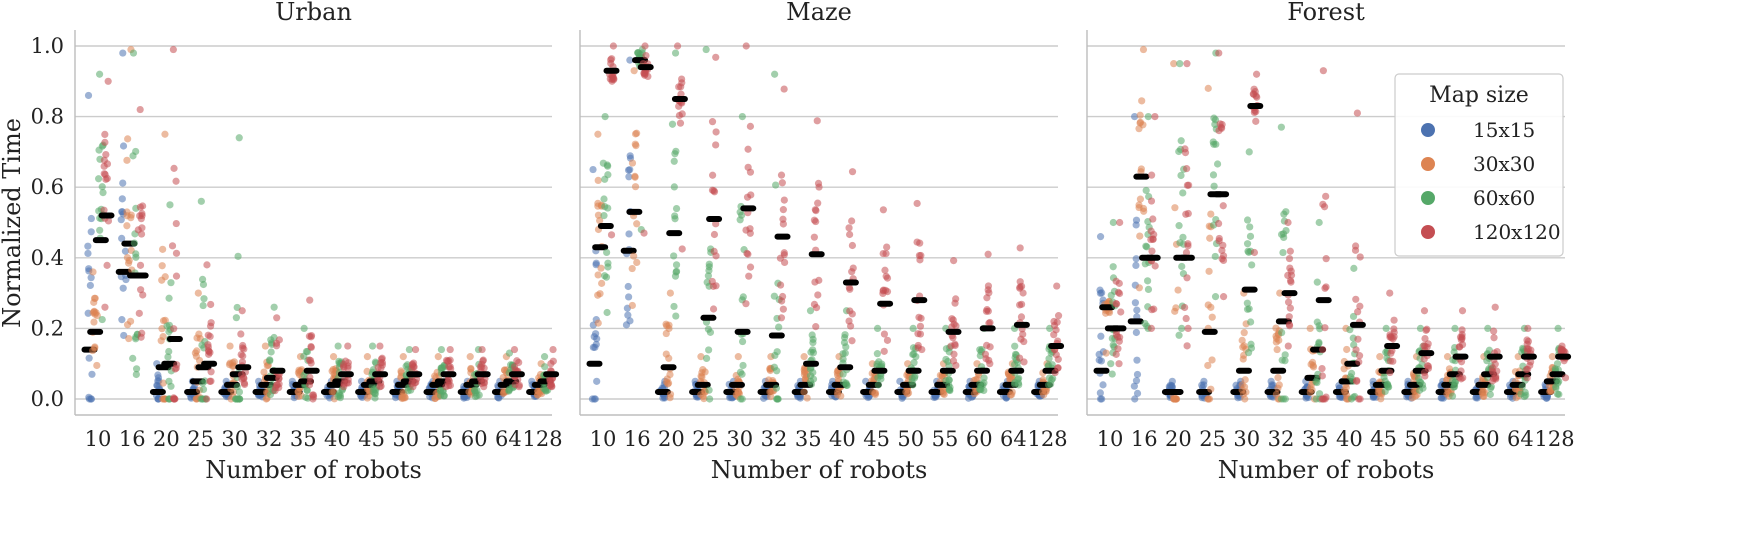 The height and width of the screenshot is (534, 1743). Describe the element at coordinates (13, 223) in the screenshot. I see `y-axis-label: Normalized Time` at that location.